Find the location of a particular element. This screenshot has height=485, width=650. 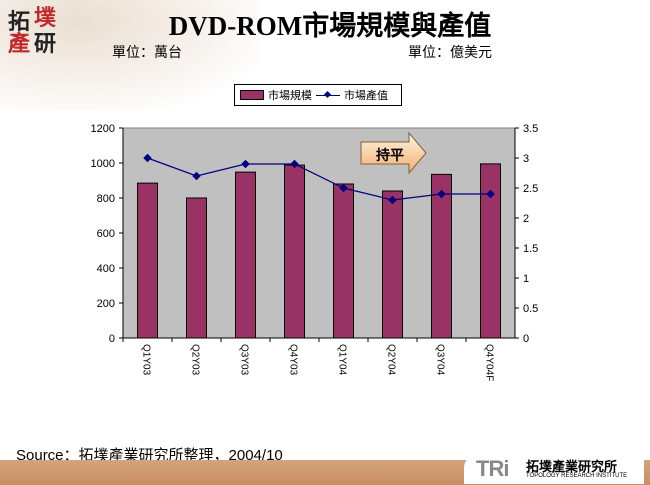

line-series is located at coordinates (319, 179).